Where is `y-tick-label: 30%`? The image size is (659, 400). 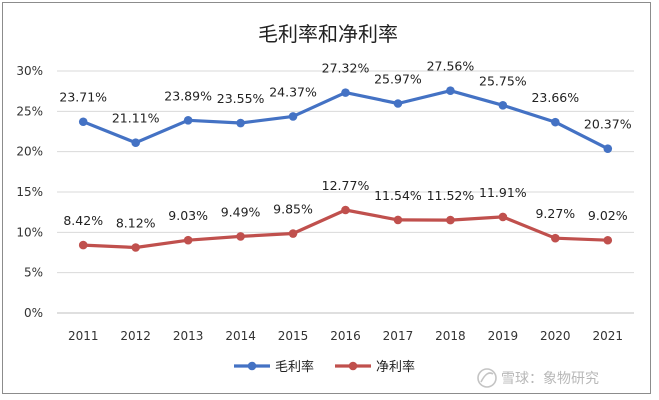 y-tick-label: 30% is located at coordinates (29, 71).